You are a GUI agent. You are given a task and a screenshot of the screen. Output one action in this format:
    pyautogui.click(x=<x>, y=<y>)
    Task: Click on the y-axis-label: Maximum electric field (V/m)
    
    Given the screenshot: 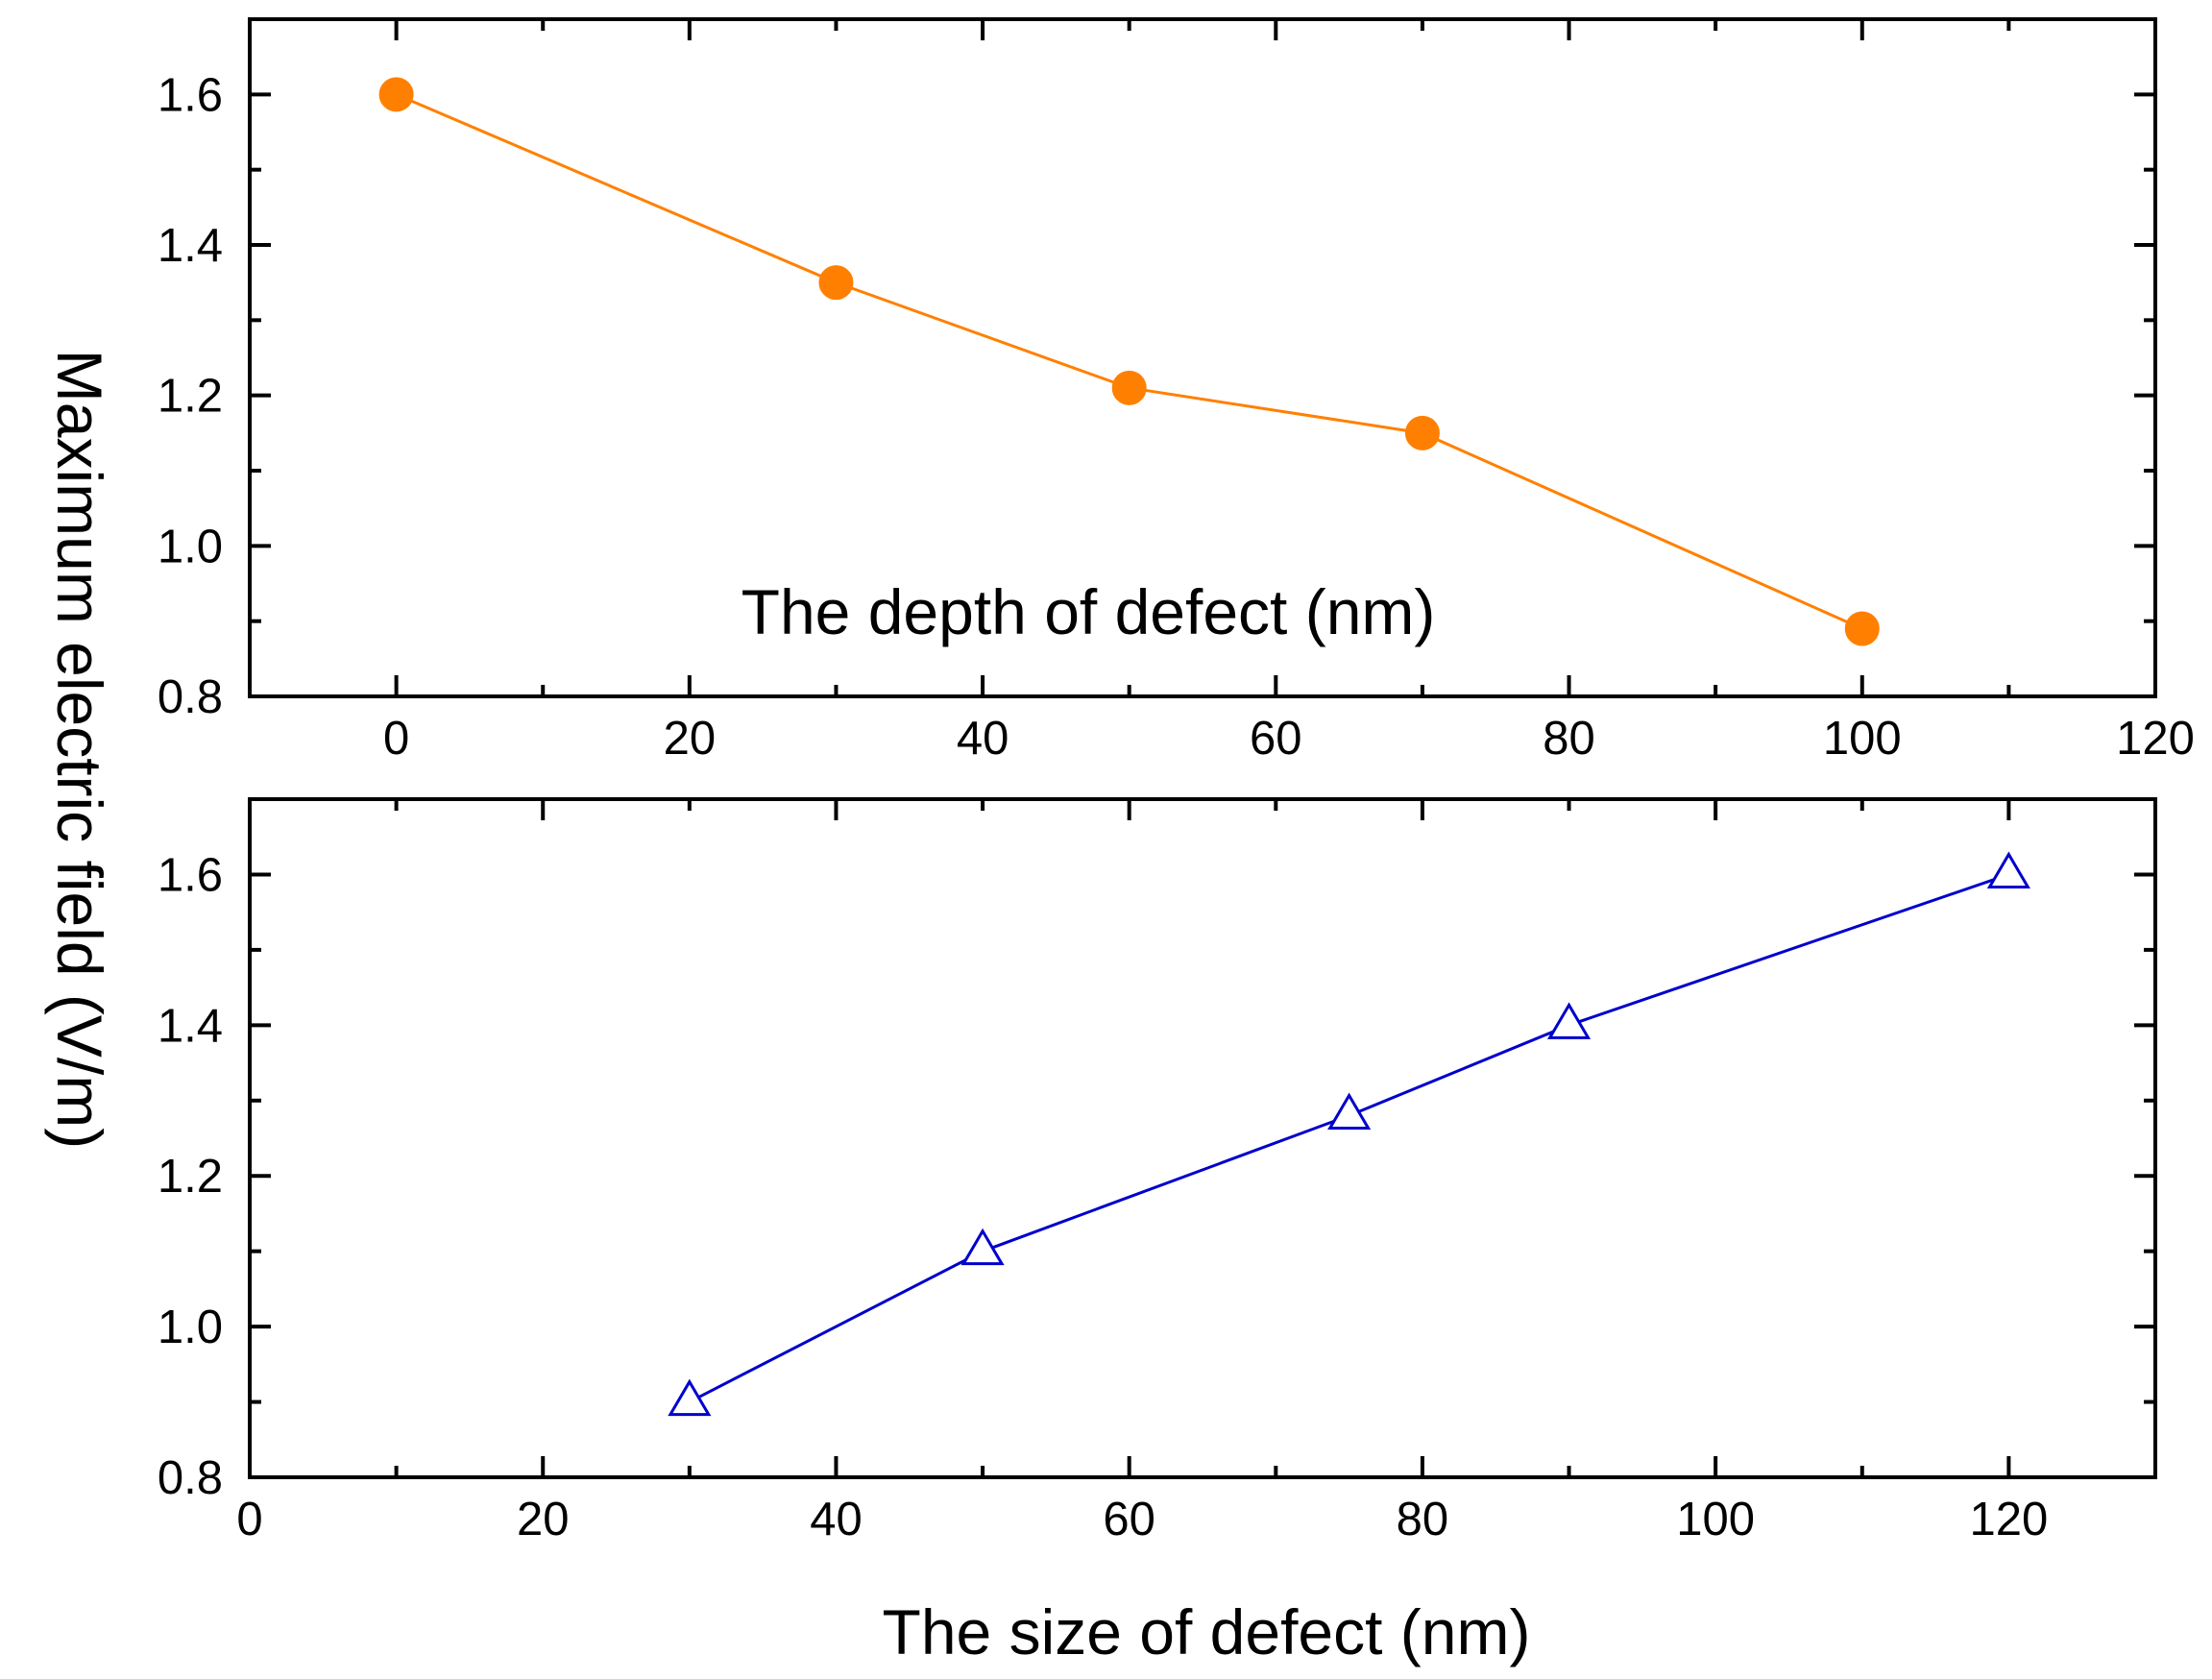 What is the action you would take?
    pyautogui.click(x=79, y=749)
    